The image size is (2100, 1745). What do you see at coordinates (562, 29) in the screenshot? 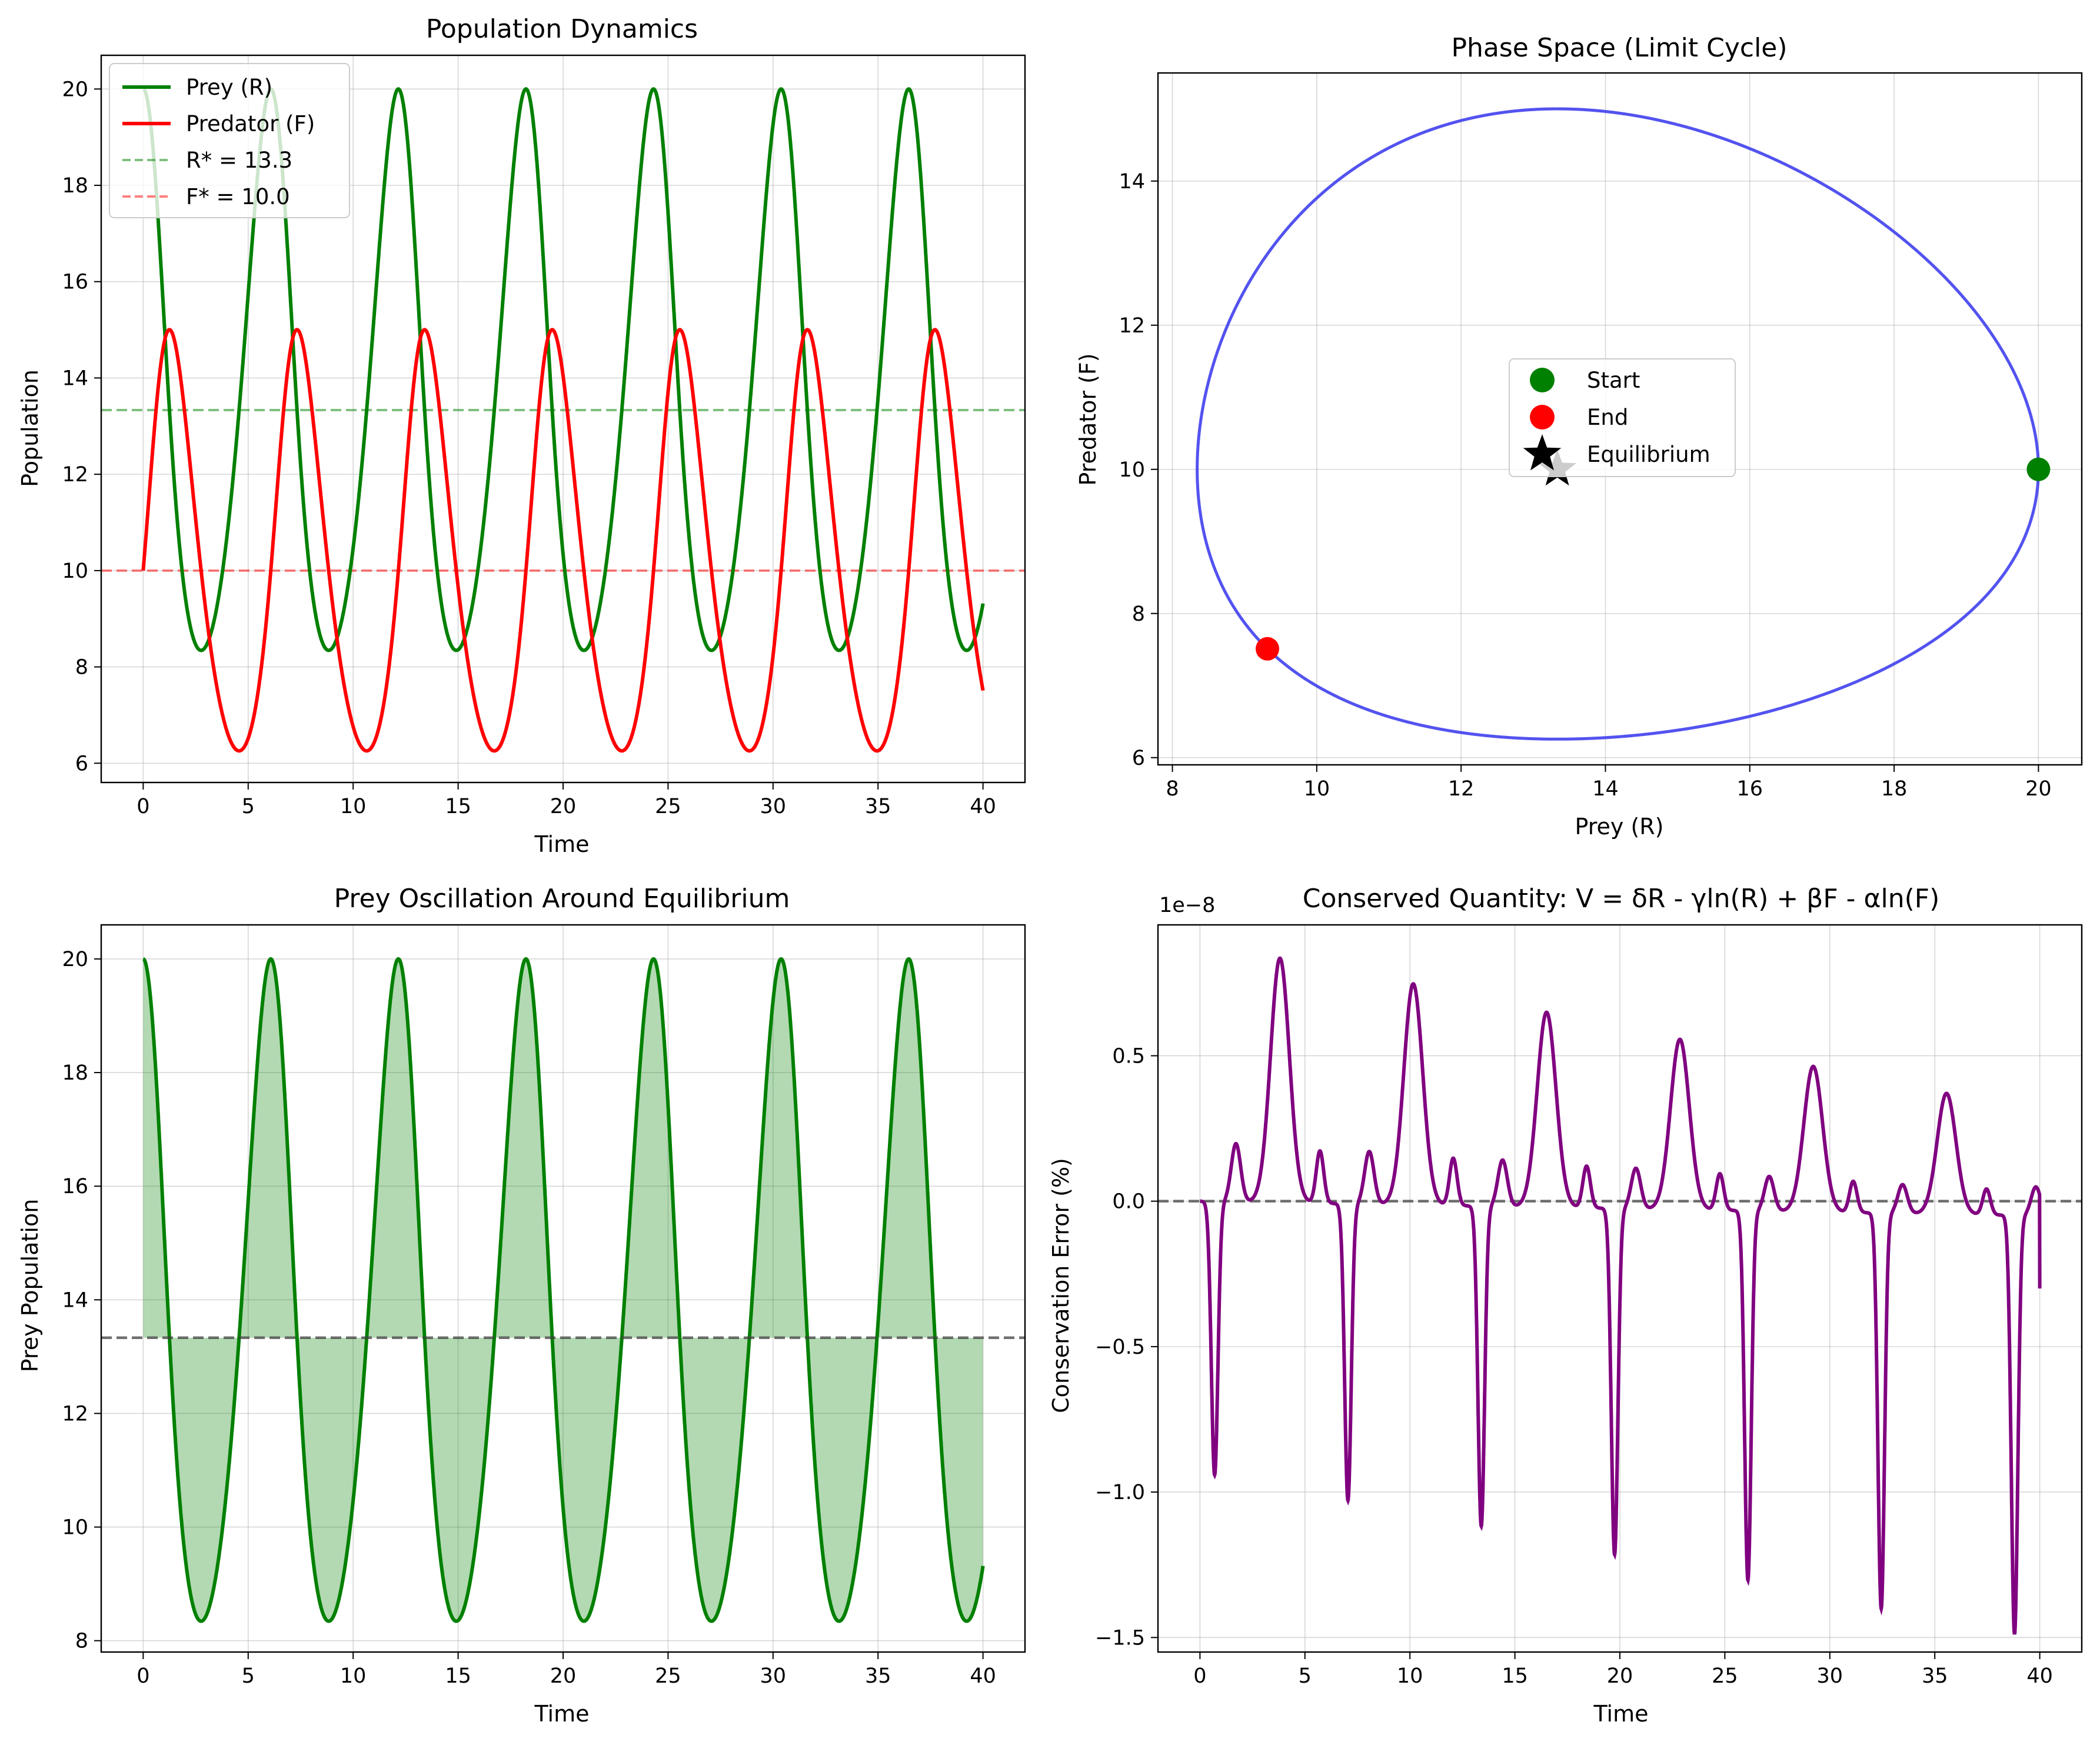
I see `population-chart-title: Population Dynamics` at bounding box center [562, 29].